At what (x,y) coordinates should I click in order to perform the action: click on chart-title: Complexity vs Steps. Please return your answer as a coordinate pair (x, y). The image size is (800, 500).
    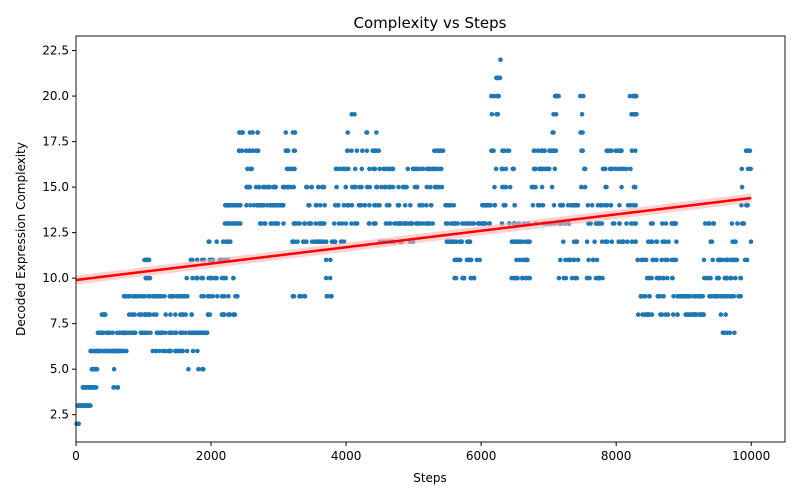
    Looking at the image, I should click on (430, 23).